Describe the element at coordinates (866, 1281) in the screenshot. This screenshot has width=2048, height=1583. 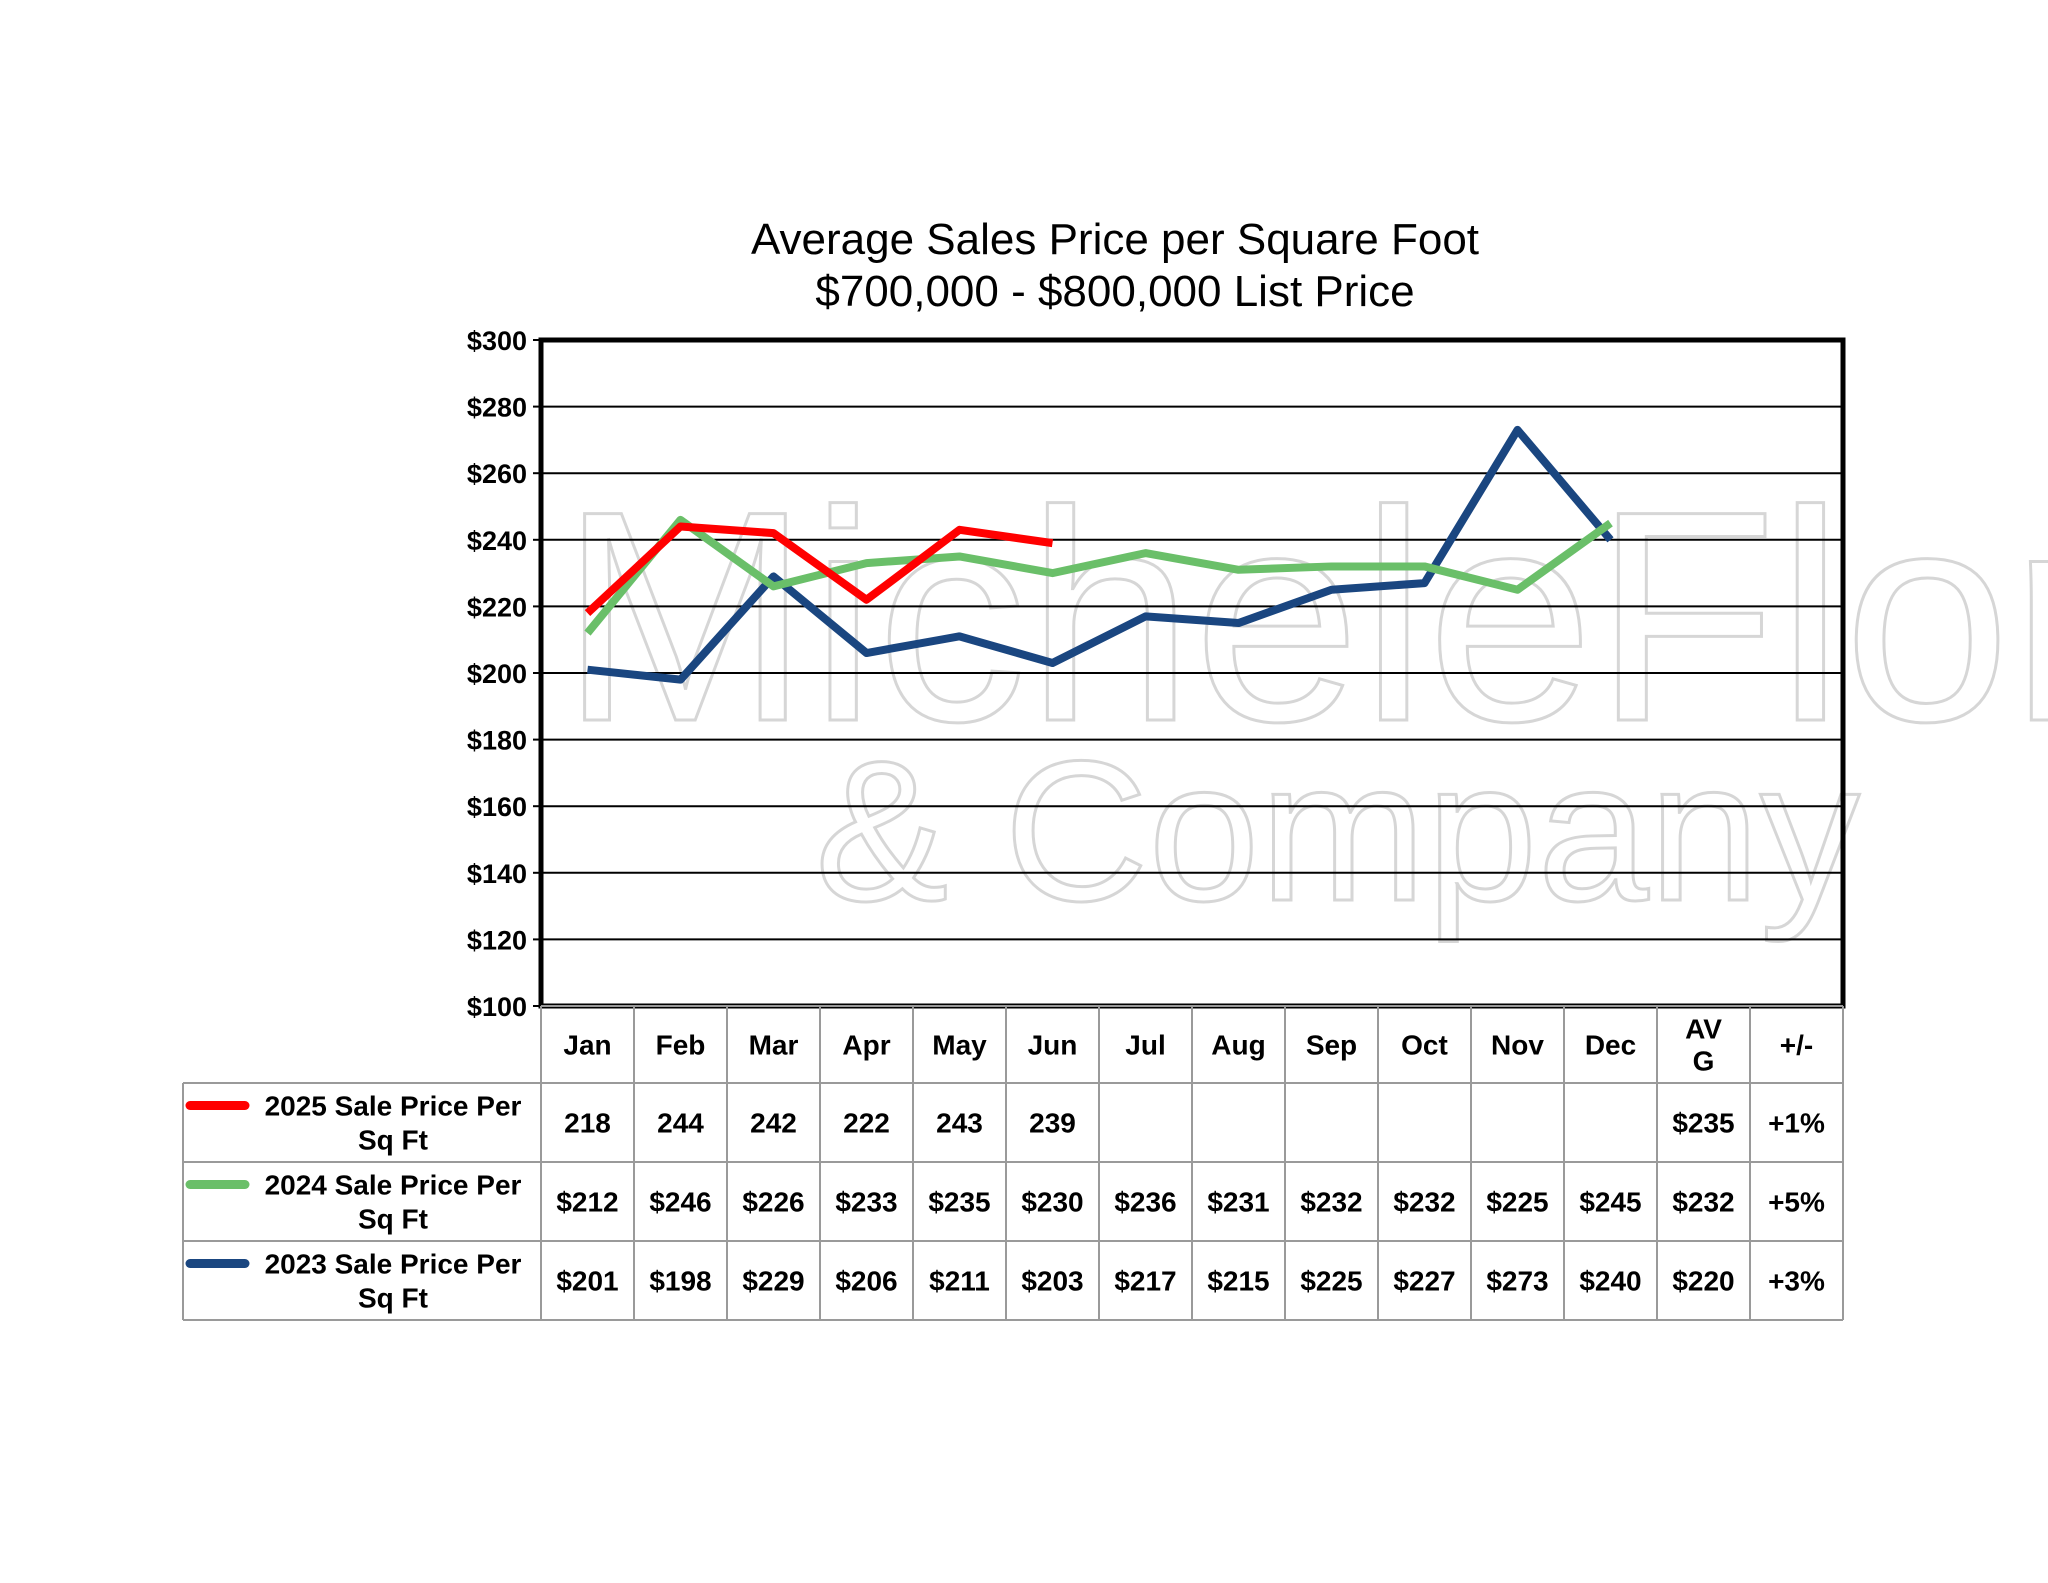
I see `table-cell: $206` at that location.